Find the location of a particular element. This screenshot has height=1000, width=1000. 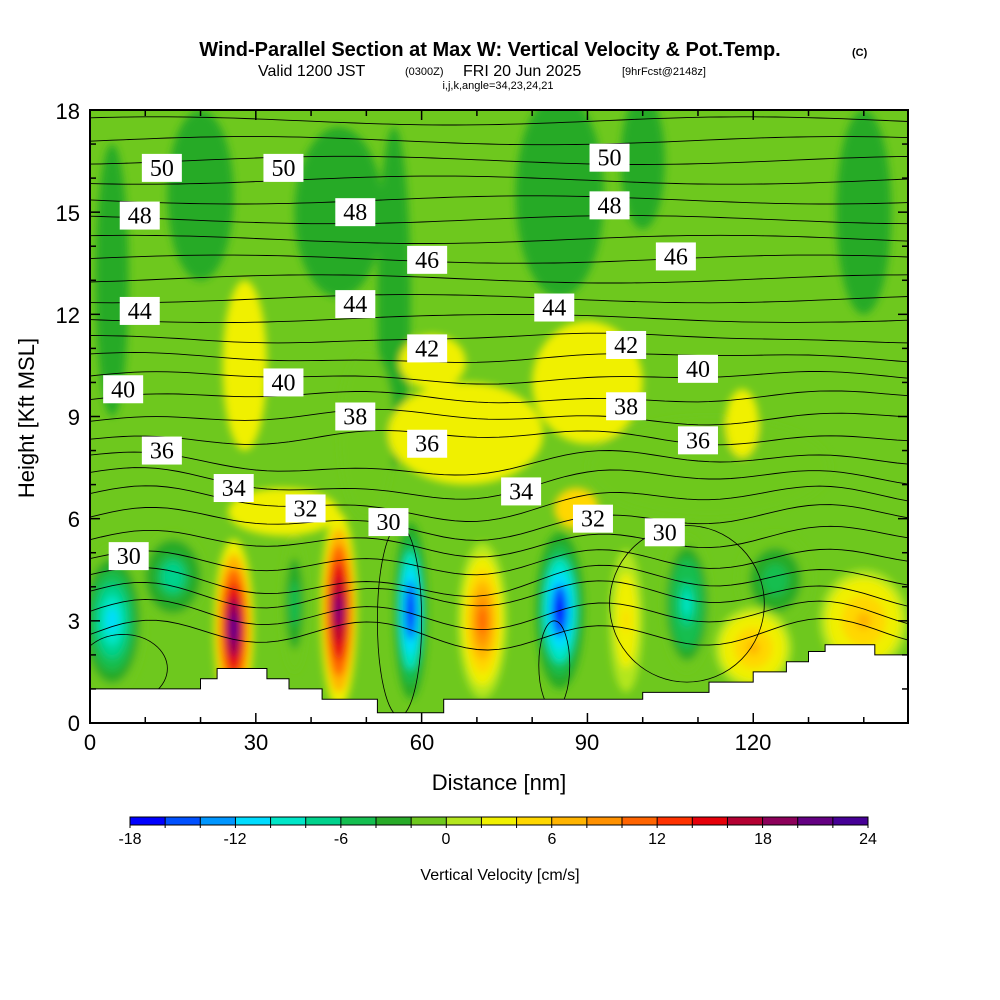

y-tick-label: 12 is located at coordinates (68, 315).